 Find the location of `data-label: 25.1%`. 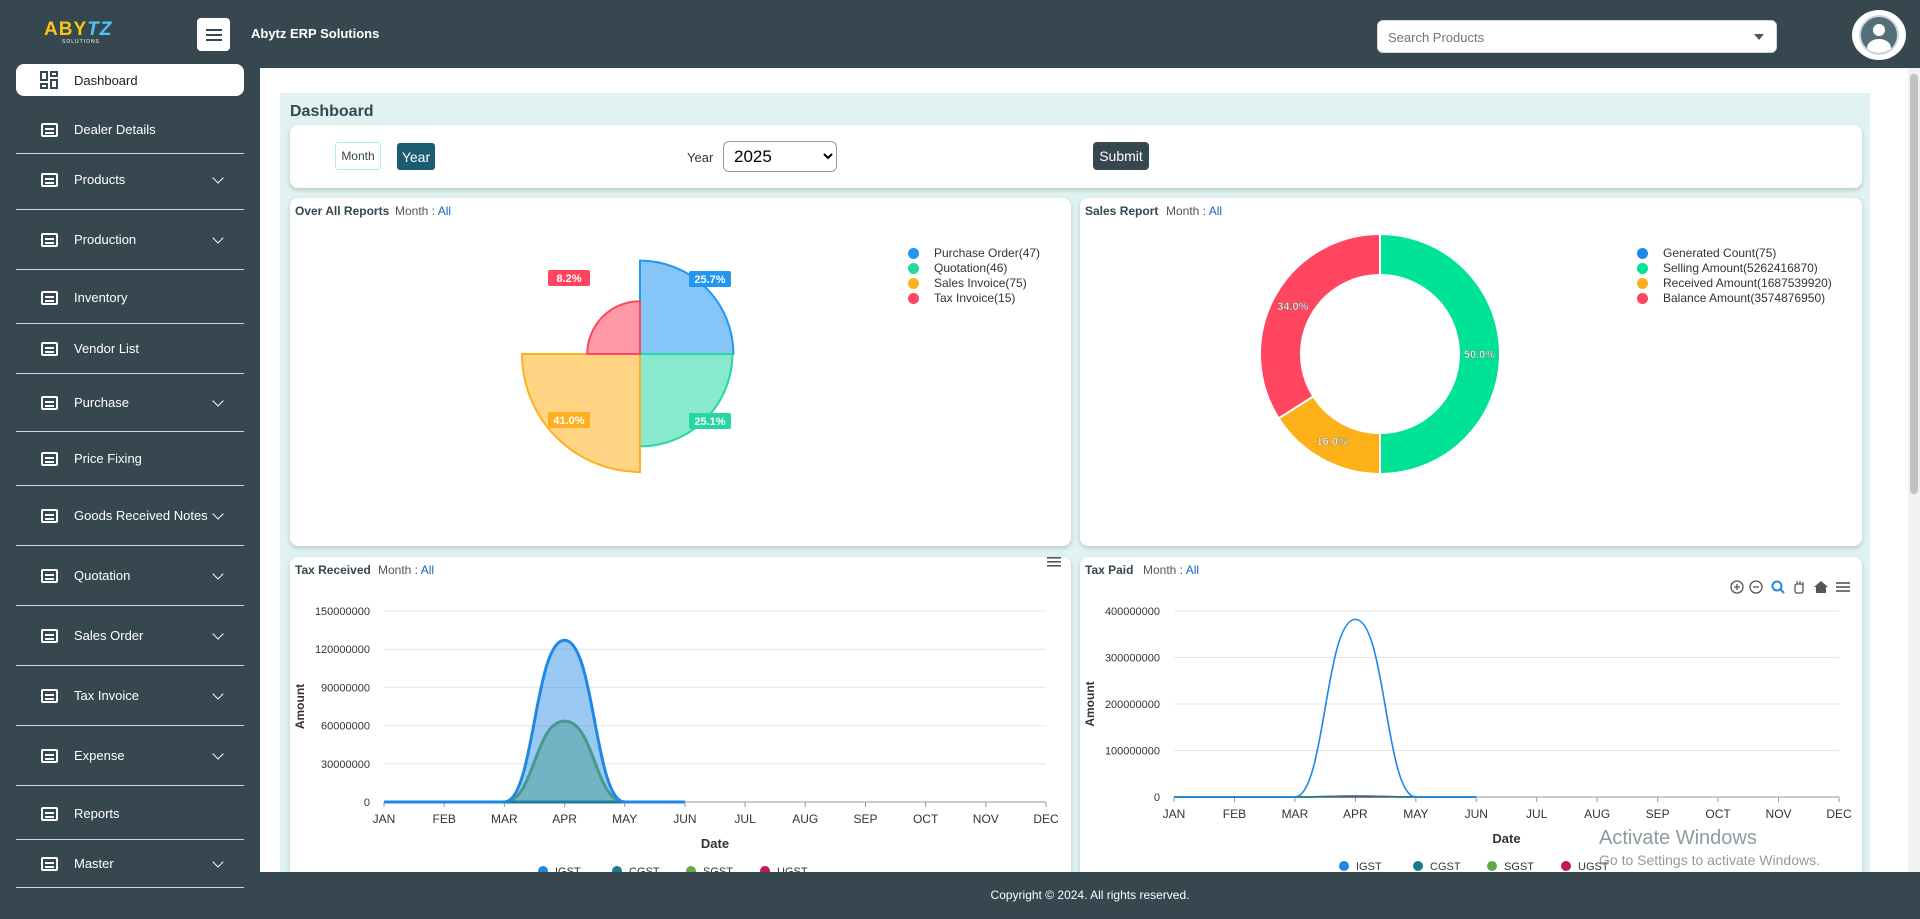

data-label: 25.1% is located at coordinates (709, 422).